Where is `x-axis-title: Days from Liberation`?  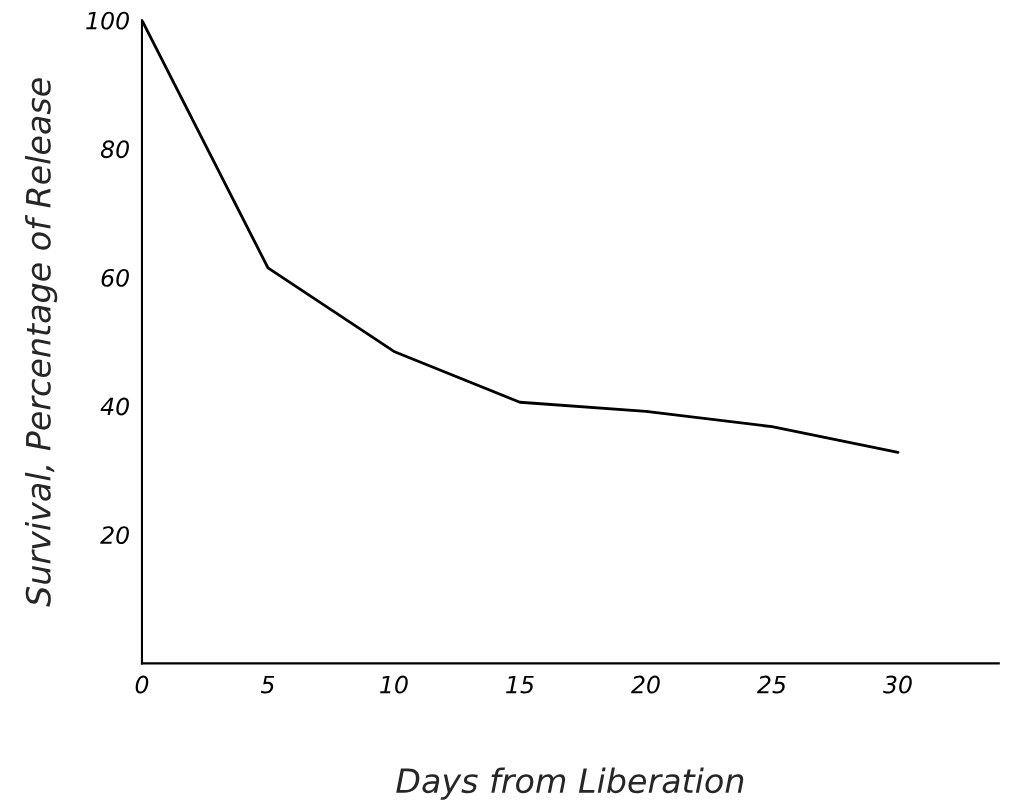 x-axis-title: Days from Liberation is located at coordinates (570, 783).